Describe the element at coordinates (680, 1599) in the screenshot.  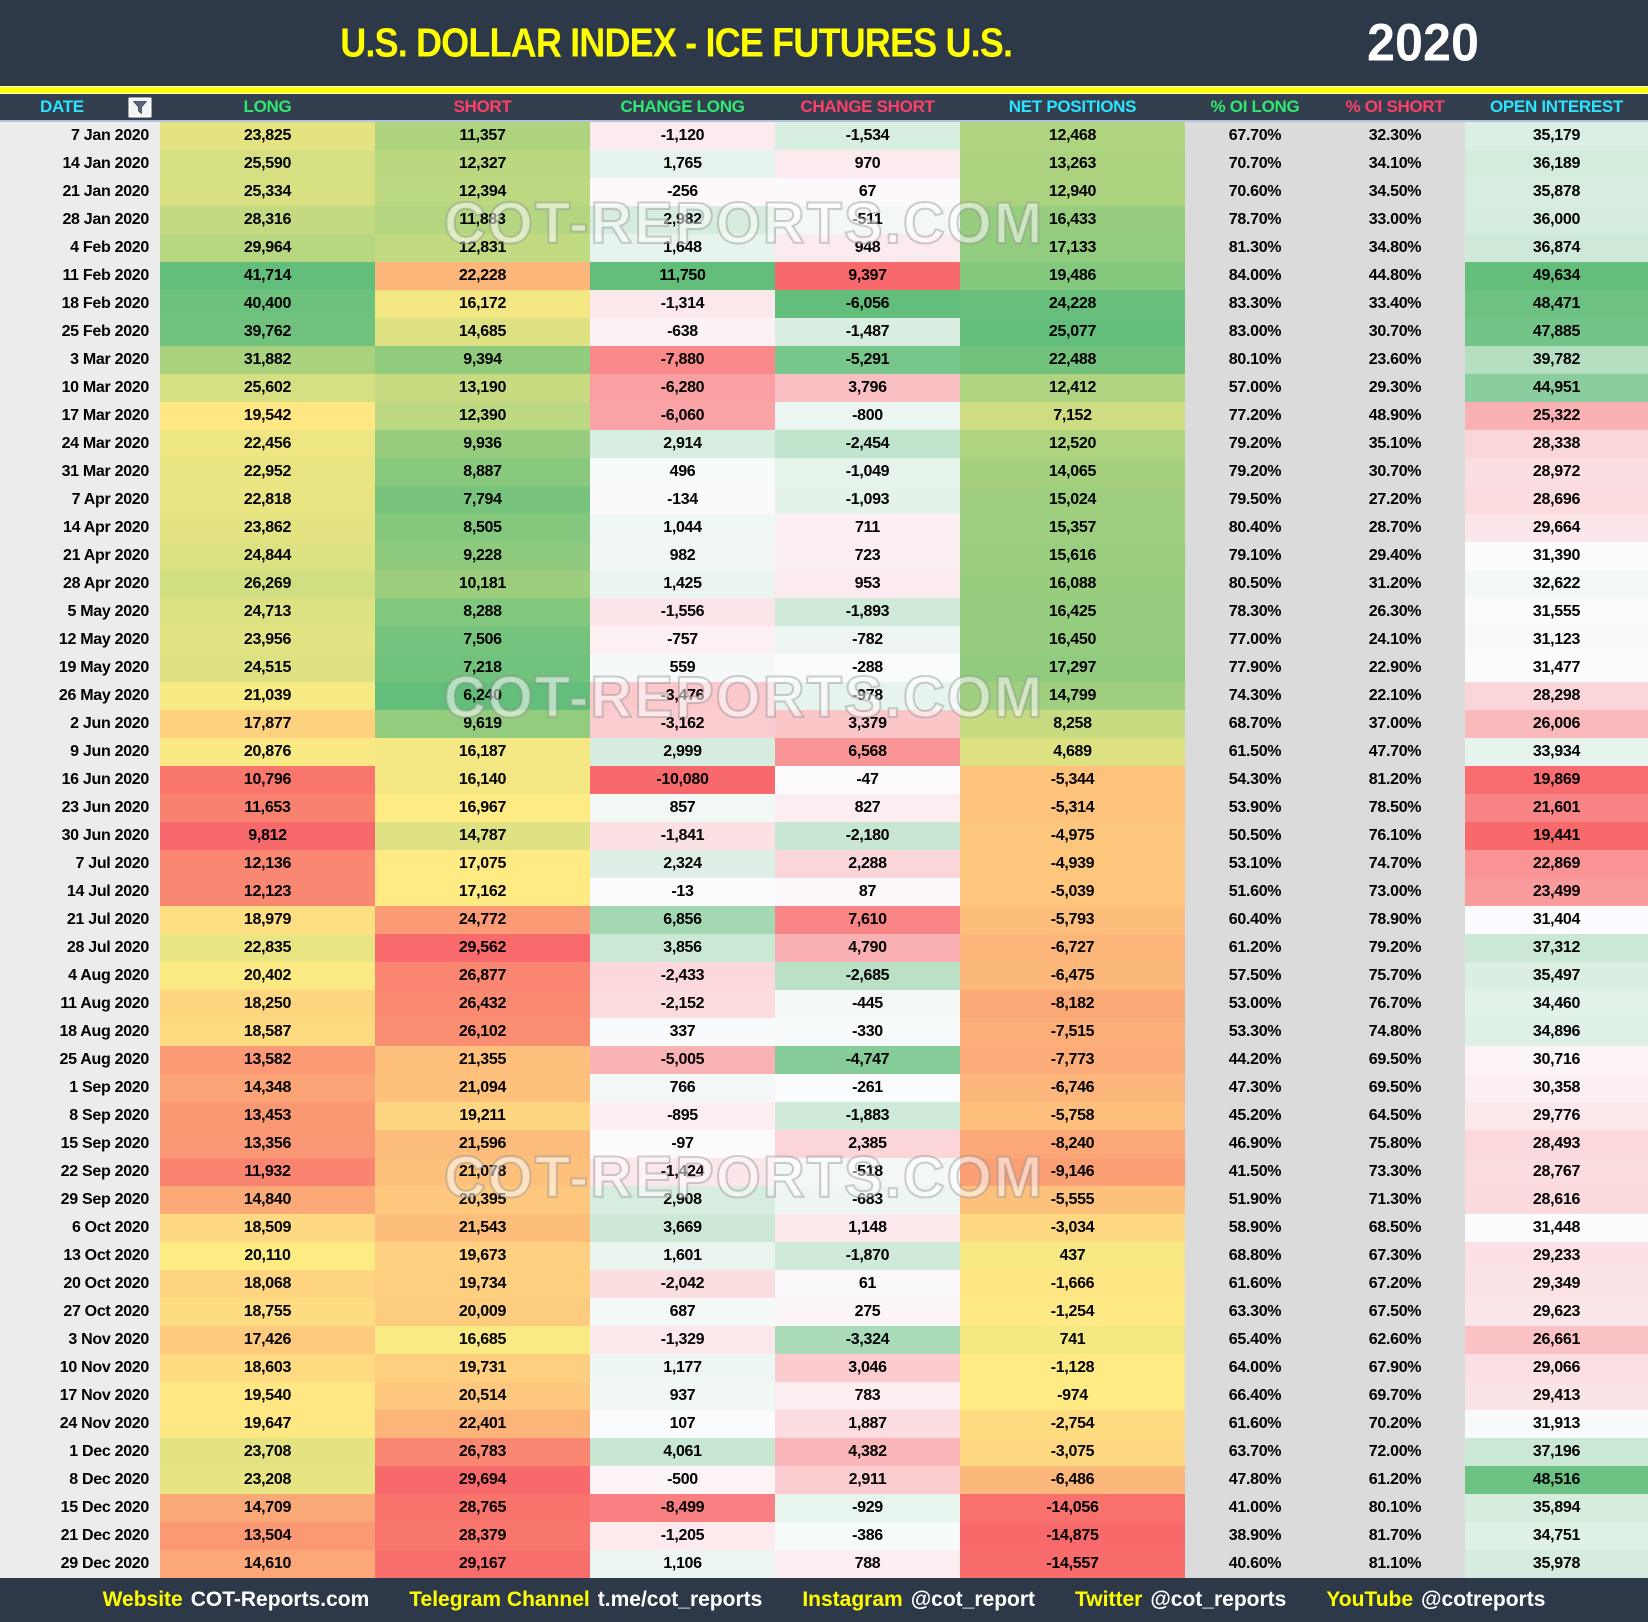
I see `footer-link: t.me/cot_reports` at that location.